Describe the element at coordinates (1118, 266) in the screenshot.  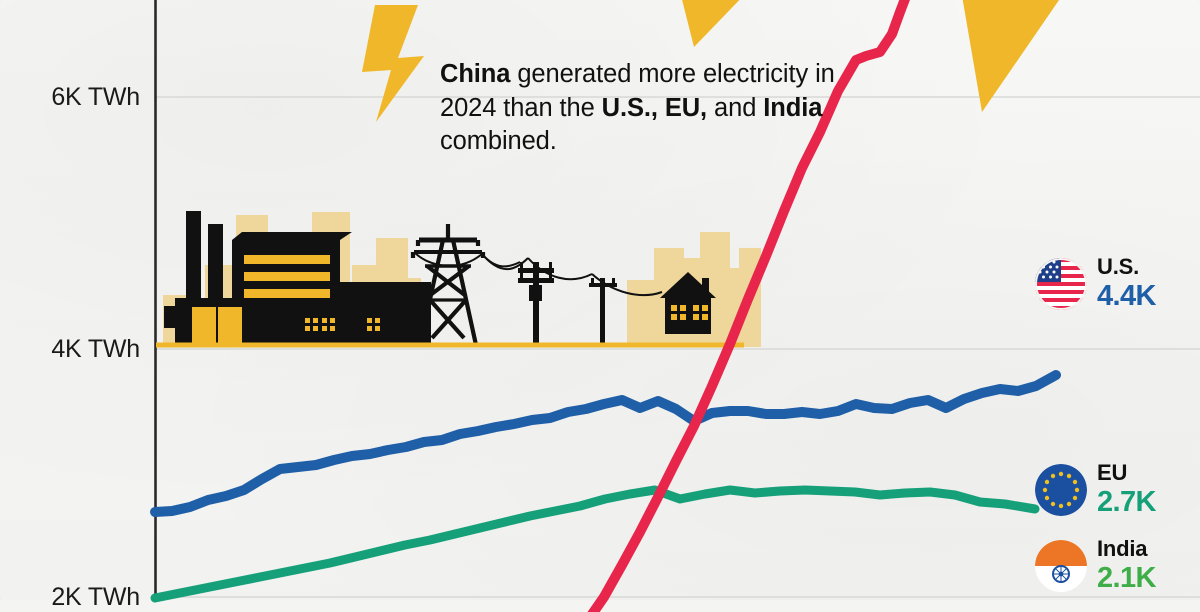
I see `legend-label-us: U.S.` at that location.